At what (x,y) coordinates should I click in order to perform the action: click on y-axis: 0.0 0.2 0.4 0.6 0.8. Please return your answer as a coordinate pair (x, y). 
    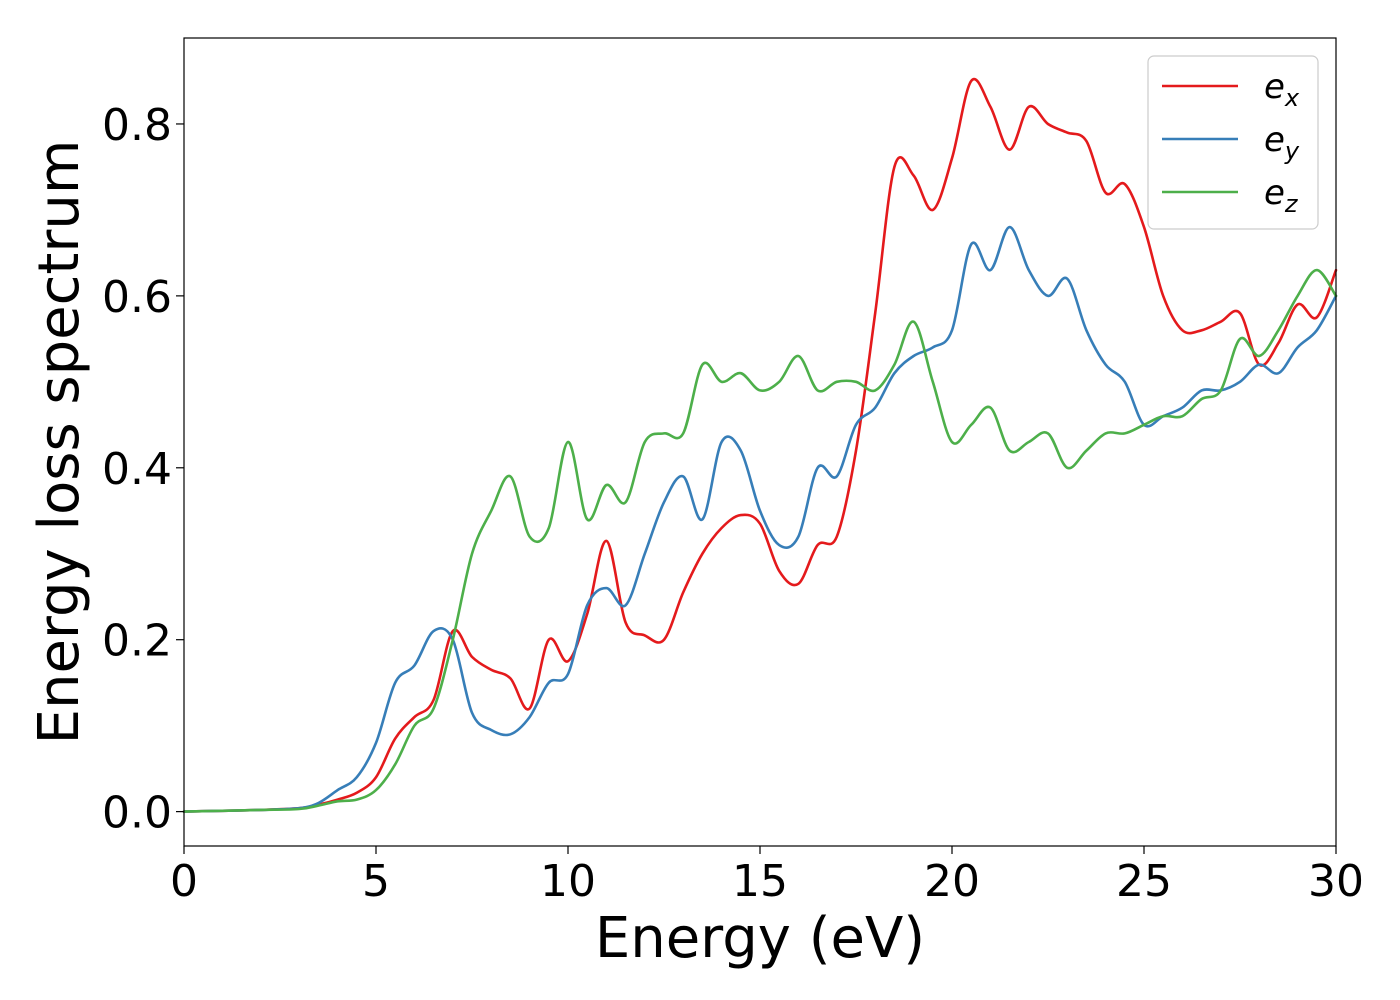
    Looking at the image, I should click on (143, 469).